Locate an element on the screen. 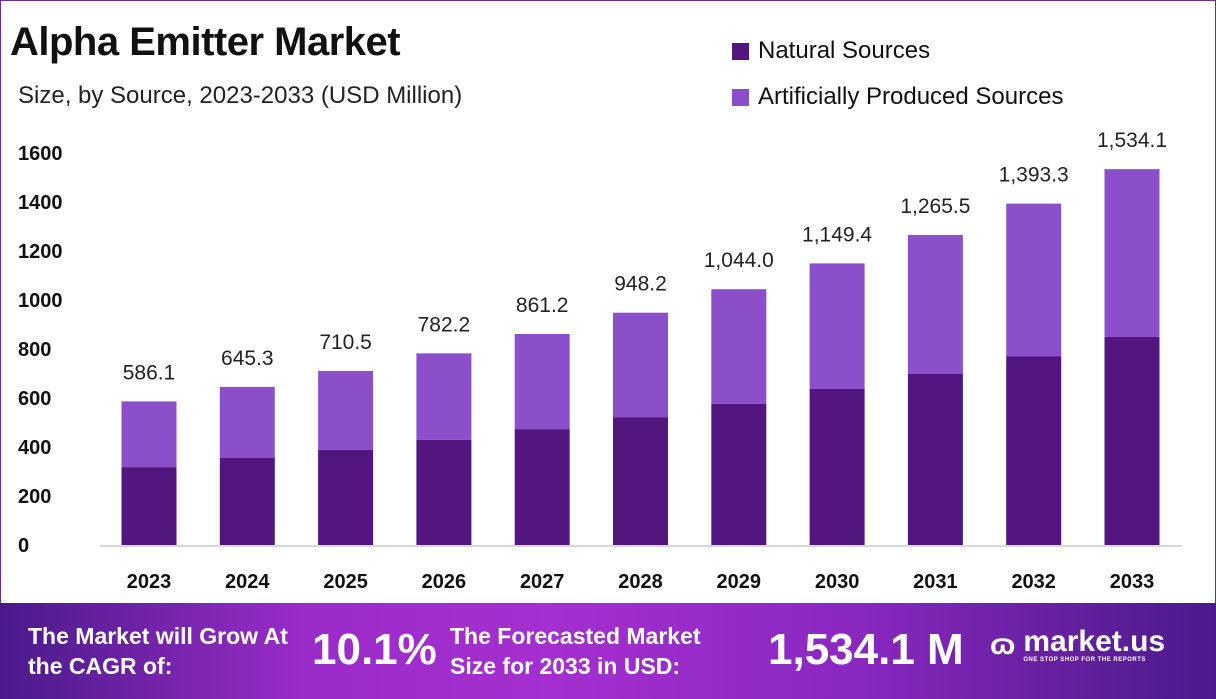 This screenshot has width=1216, height=699. x-tick-label: 2024 is located at coordinates (247, 582).